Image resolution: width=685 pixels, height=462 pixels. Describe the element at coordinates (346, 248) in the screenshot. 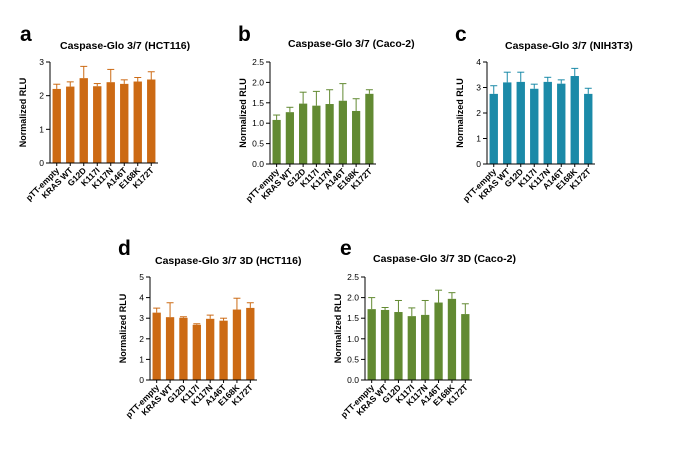

I see `panel-letter: e` at that location.